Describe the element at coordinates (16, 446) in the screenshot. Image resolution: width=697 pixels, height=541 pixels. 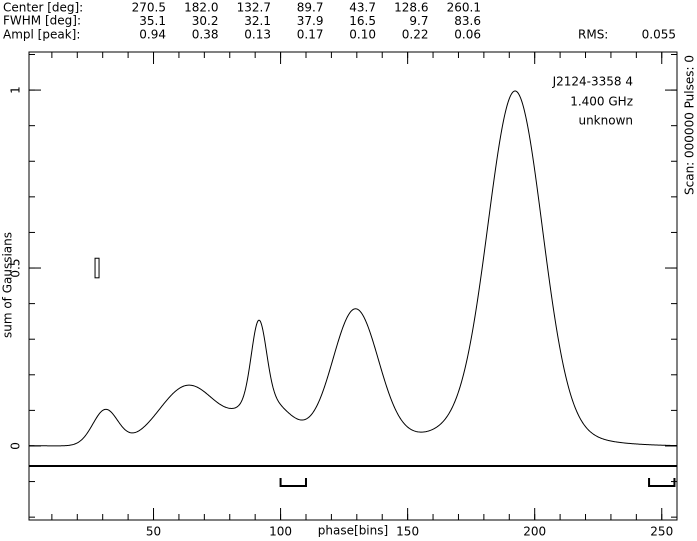
I see `y-tick-label: 0` at that location.